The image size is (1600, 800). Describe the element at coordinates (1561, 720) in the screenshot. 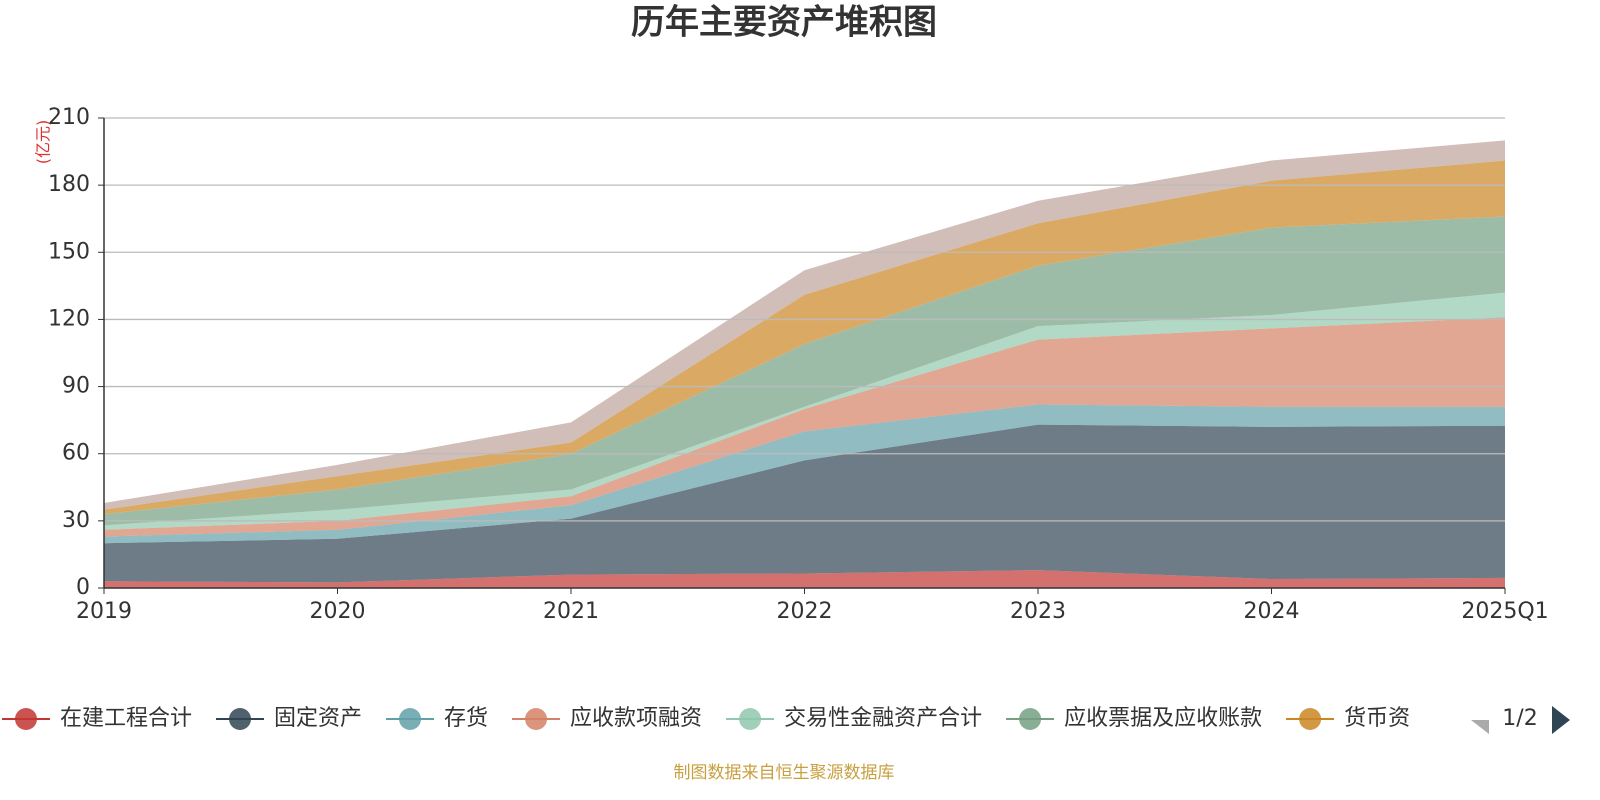

I see `legend-next` at that location.